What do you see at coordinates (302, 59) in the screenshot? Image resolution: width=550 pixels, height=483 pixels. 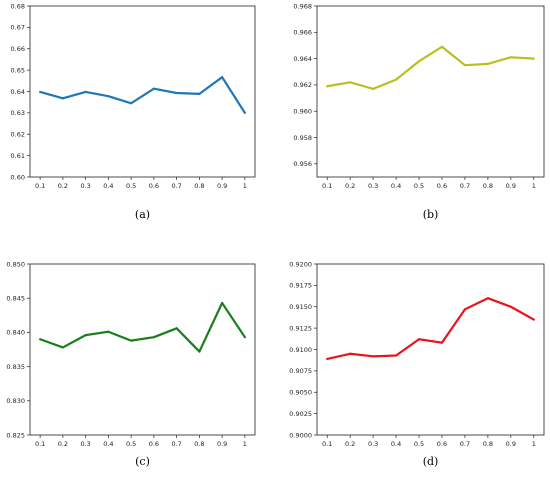 I see `y-tick-label: 0.964` at bounding box center [302, 59].